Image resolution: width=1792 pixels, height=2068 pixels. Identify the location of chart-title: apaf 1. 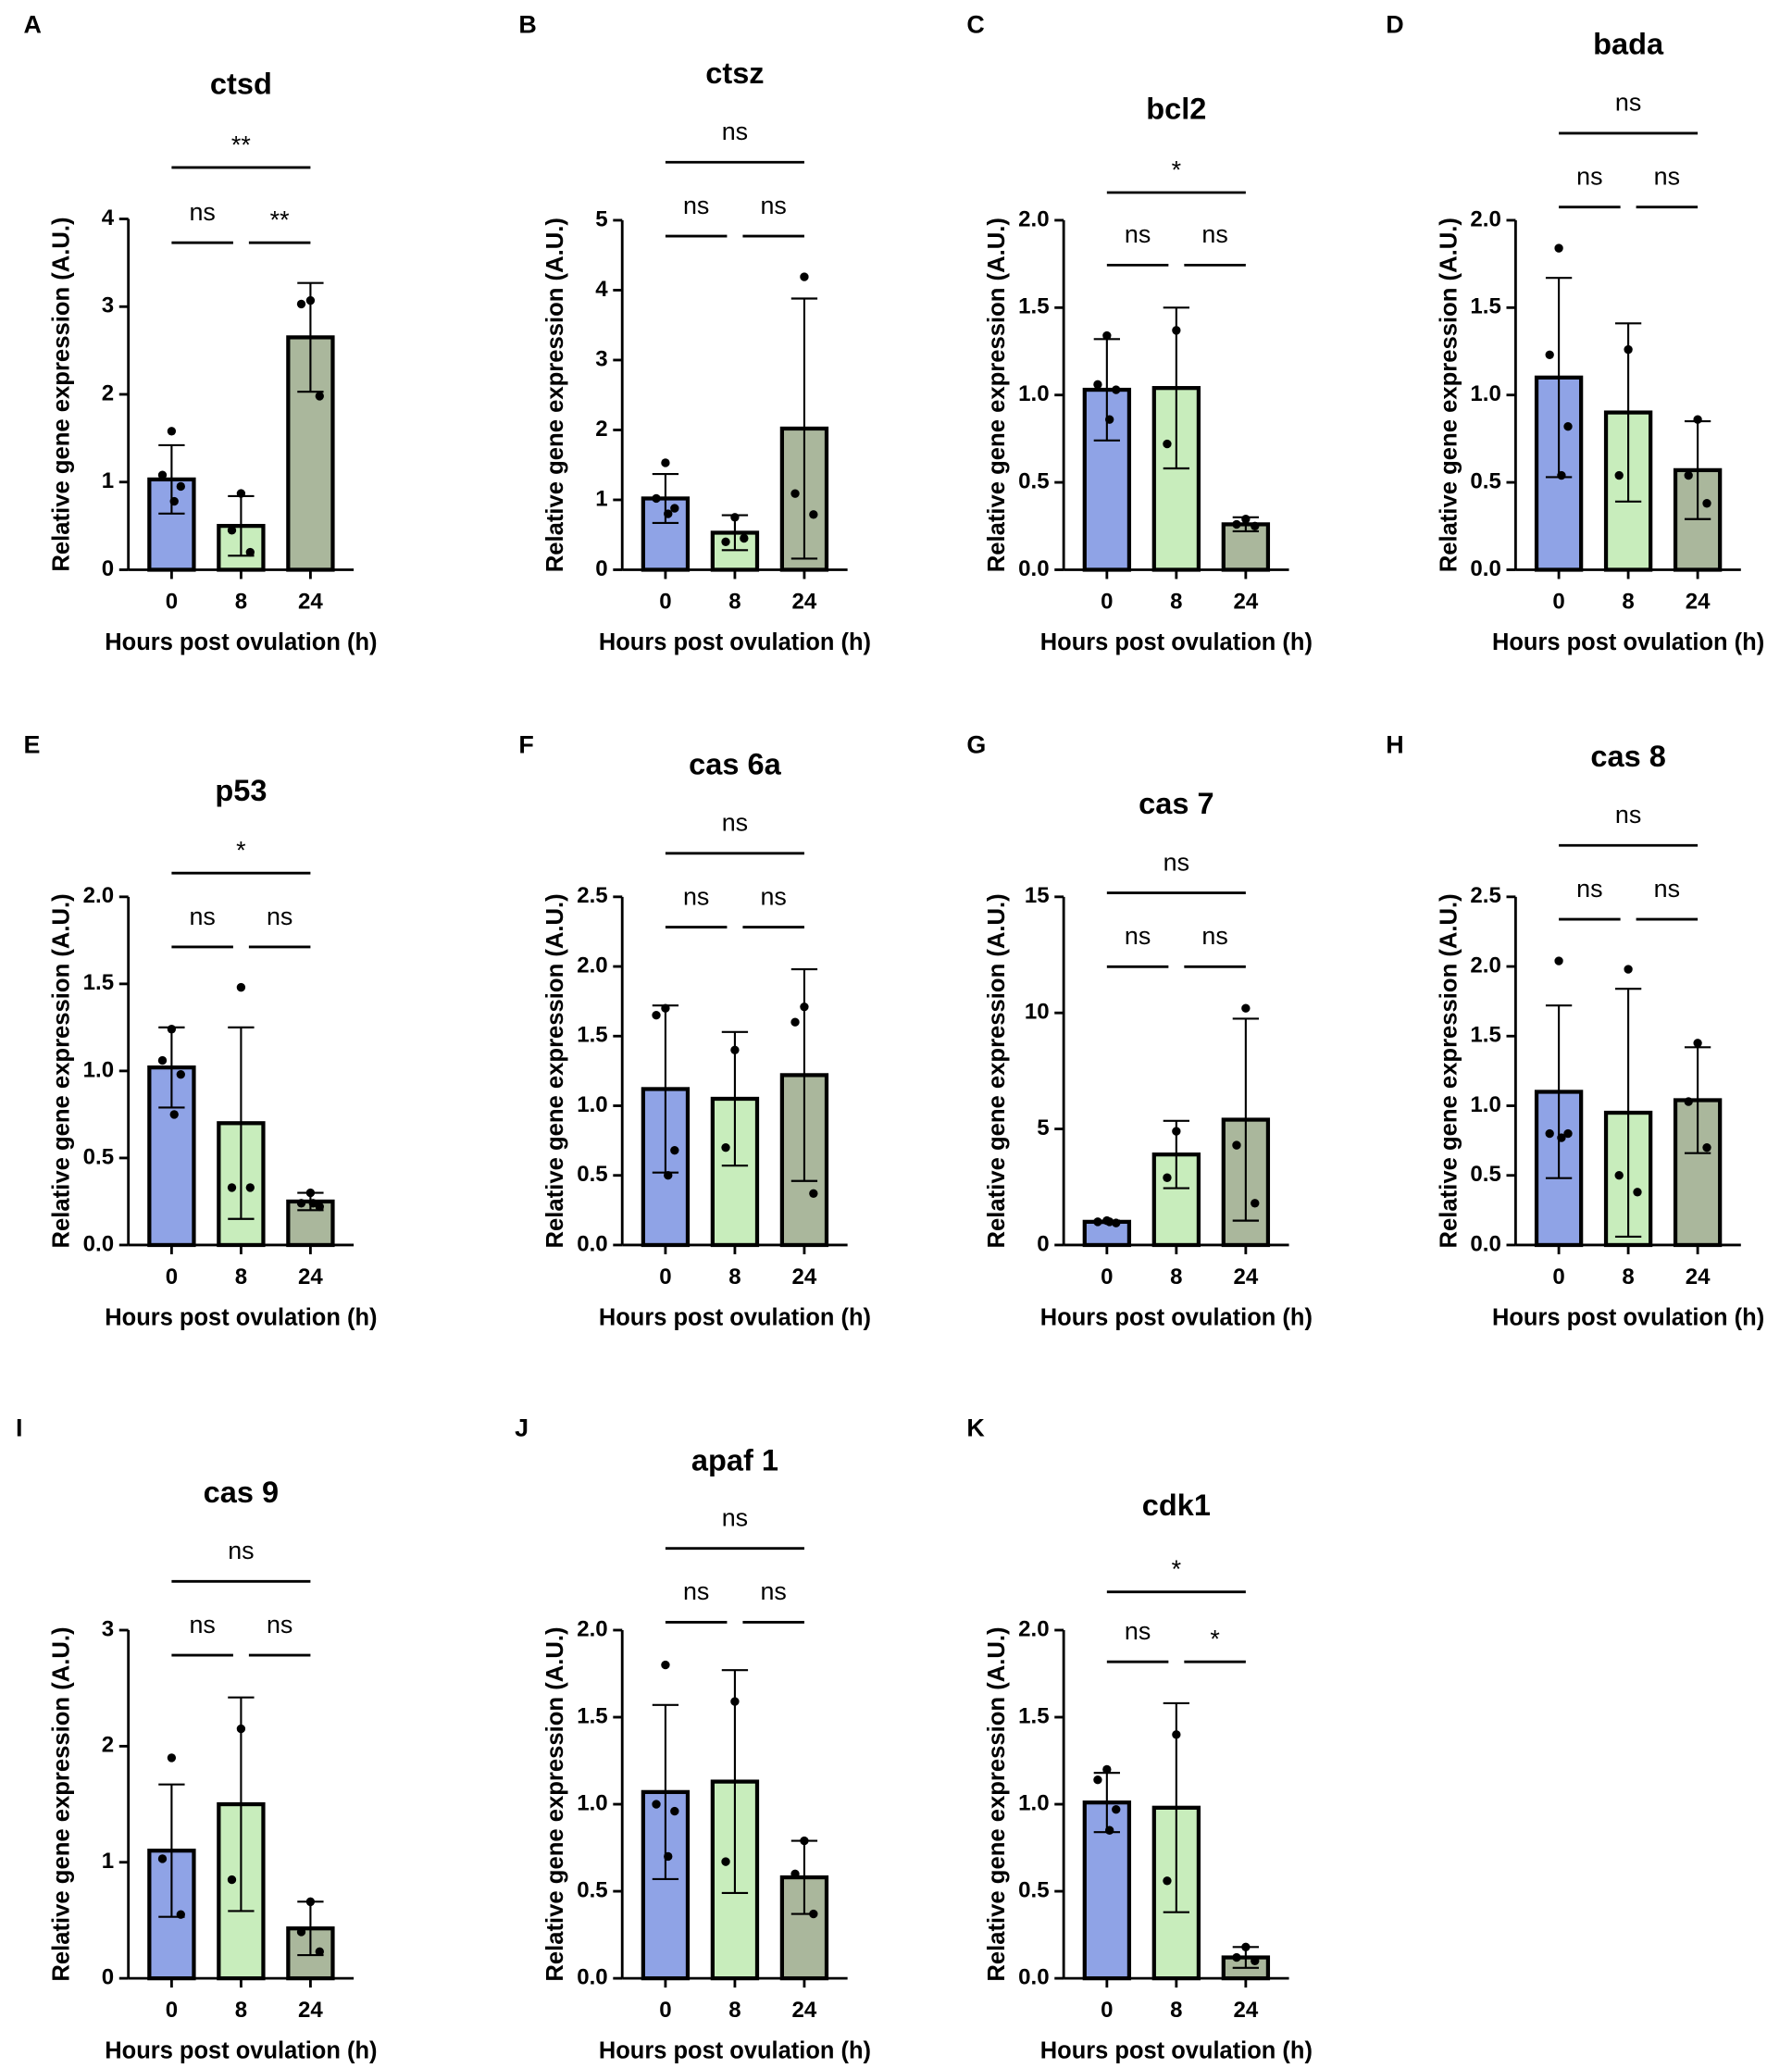
(734, 1460).